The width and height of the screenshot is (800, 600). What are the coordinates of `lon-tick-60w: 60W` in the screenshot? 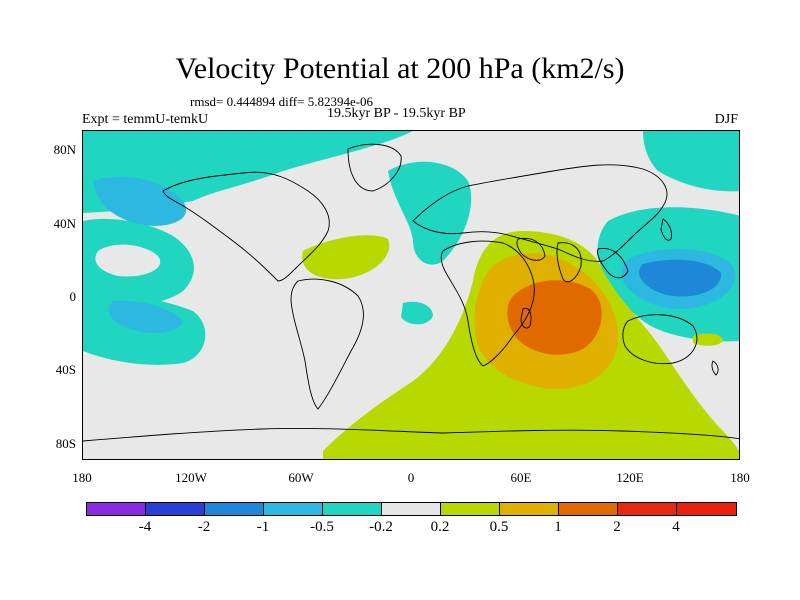 It's located at (301, 477).